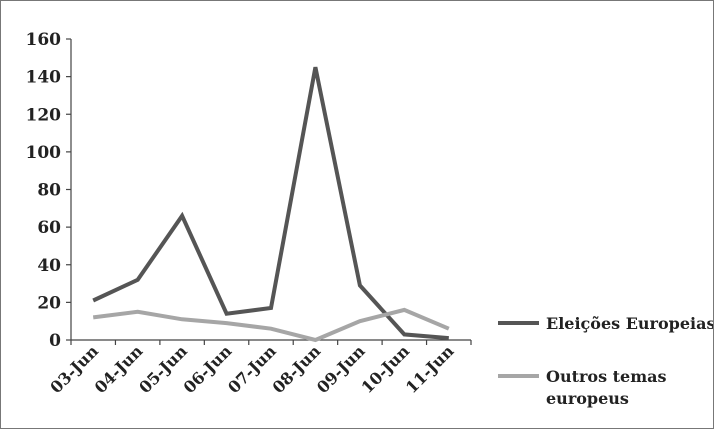  Describe the element at coordinates (44, 153) in the screenshot. I see `y-tick-label: 100` at that location.